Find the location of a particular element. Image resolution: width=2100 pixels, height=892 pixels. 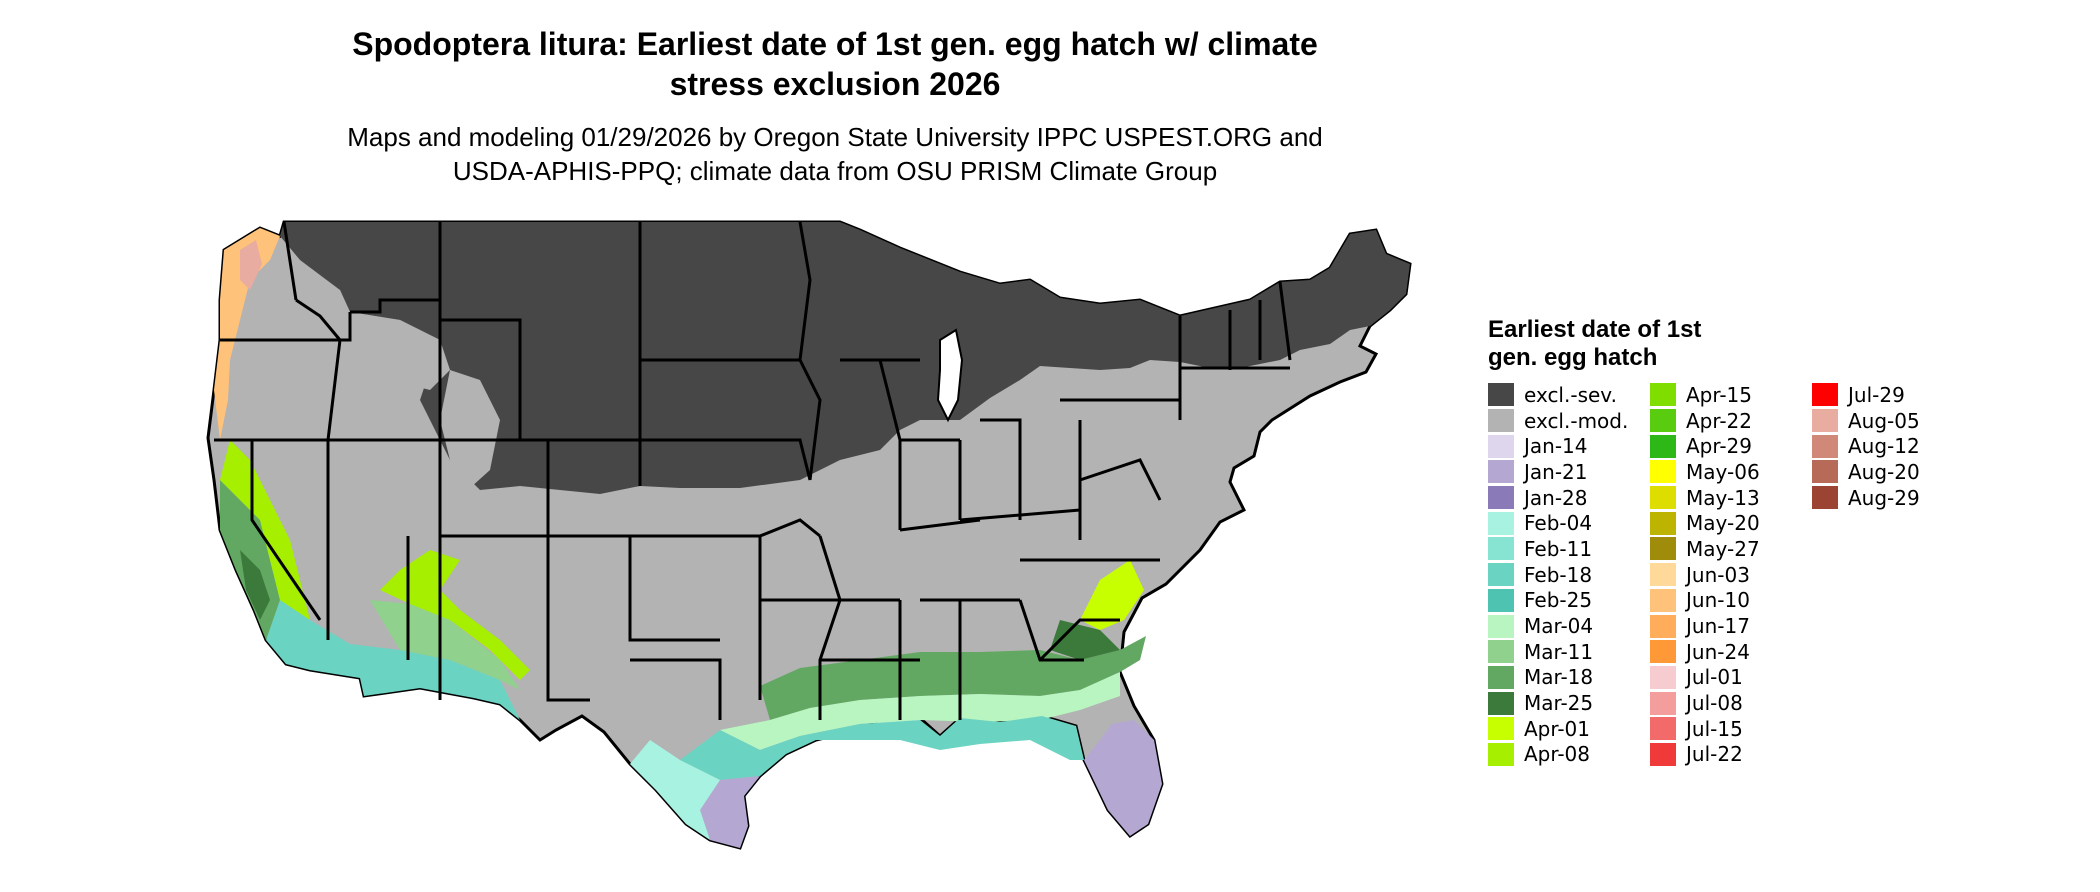

legend-item: May-06 is located at coordinates (1731, 472).